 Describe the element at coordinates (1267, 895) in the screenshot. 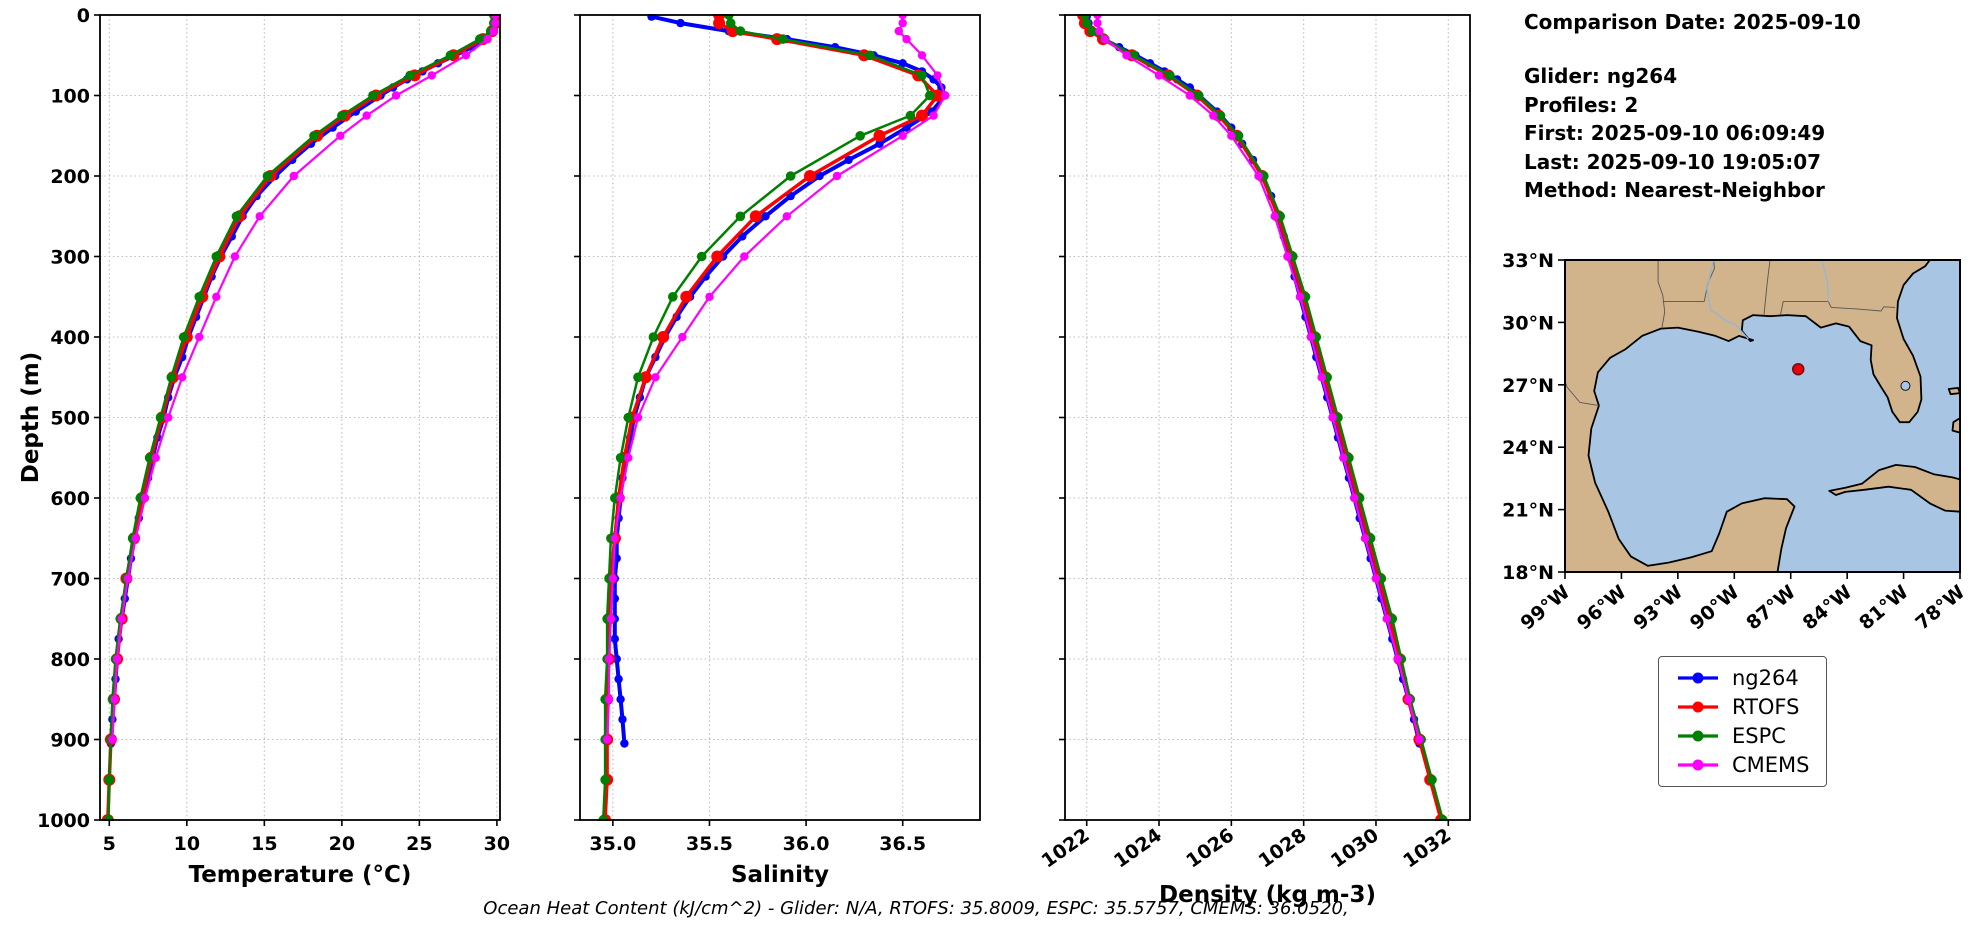

I see `x-axis-title: Density (kg m-3)` at that location.